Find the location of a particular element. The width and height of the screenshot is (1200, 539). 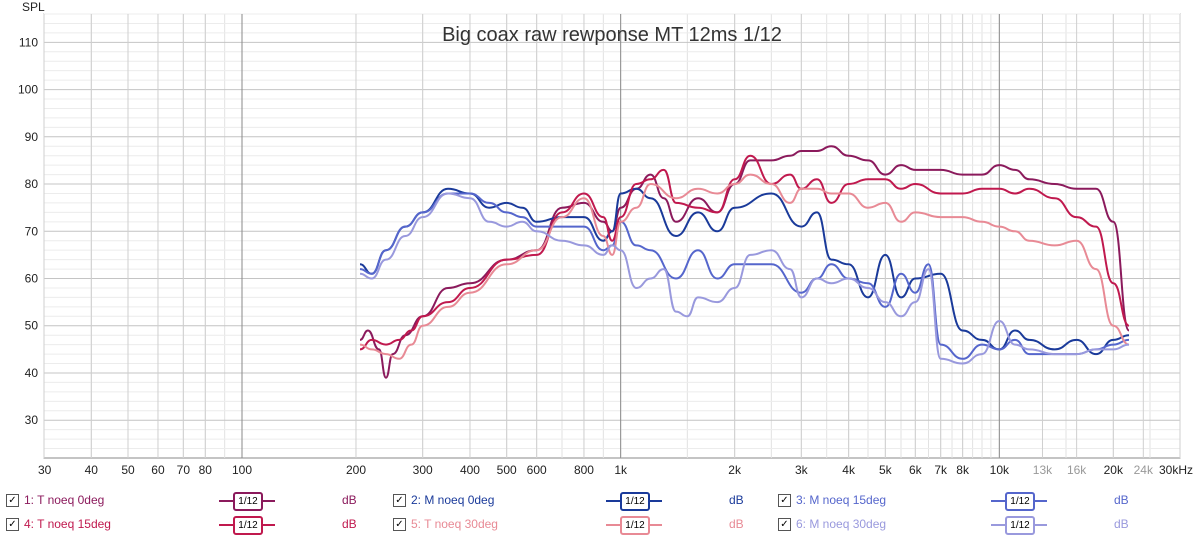

x-tick-label: 6k is located at coordinates (916, 470).